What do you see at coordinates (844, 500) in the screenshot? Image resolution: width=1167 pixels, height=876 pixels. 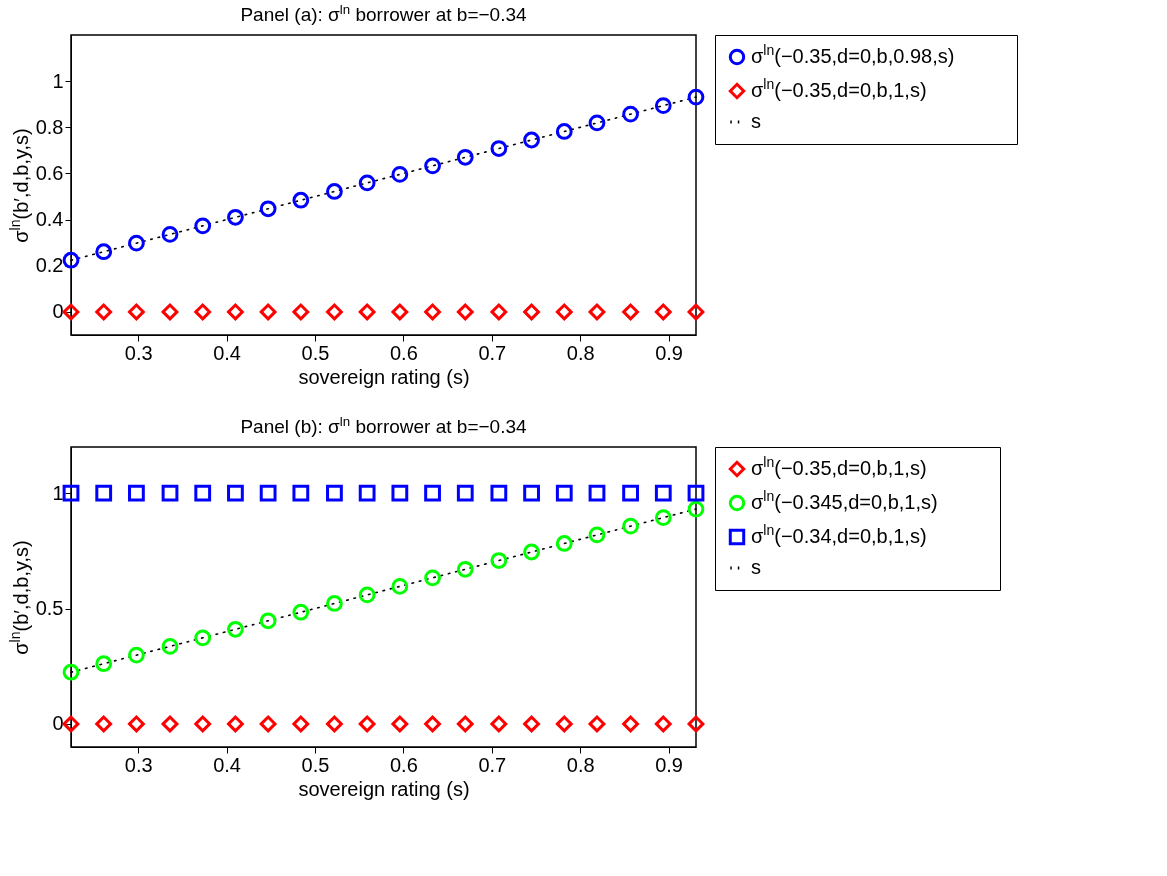 I see `legend-label: σ$^{ln}$(−0.345,d=0,b,1,s)` at bounding box center [844, 500].